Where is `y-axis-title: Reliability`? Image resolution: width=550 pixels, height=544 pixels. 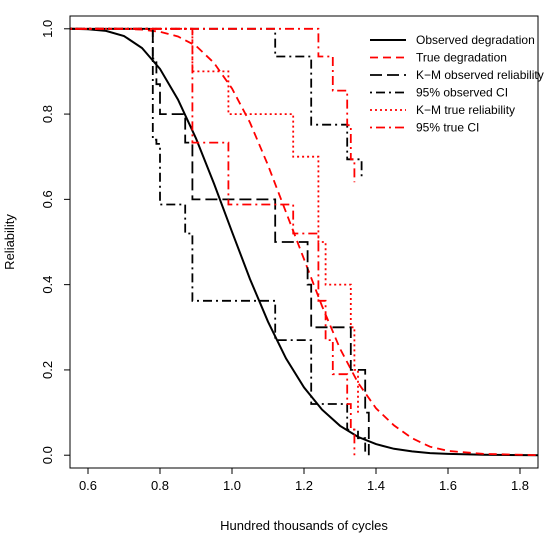 y-axis-title: Reliability is located at coordinates (9, 242).